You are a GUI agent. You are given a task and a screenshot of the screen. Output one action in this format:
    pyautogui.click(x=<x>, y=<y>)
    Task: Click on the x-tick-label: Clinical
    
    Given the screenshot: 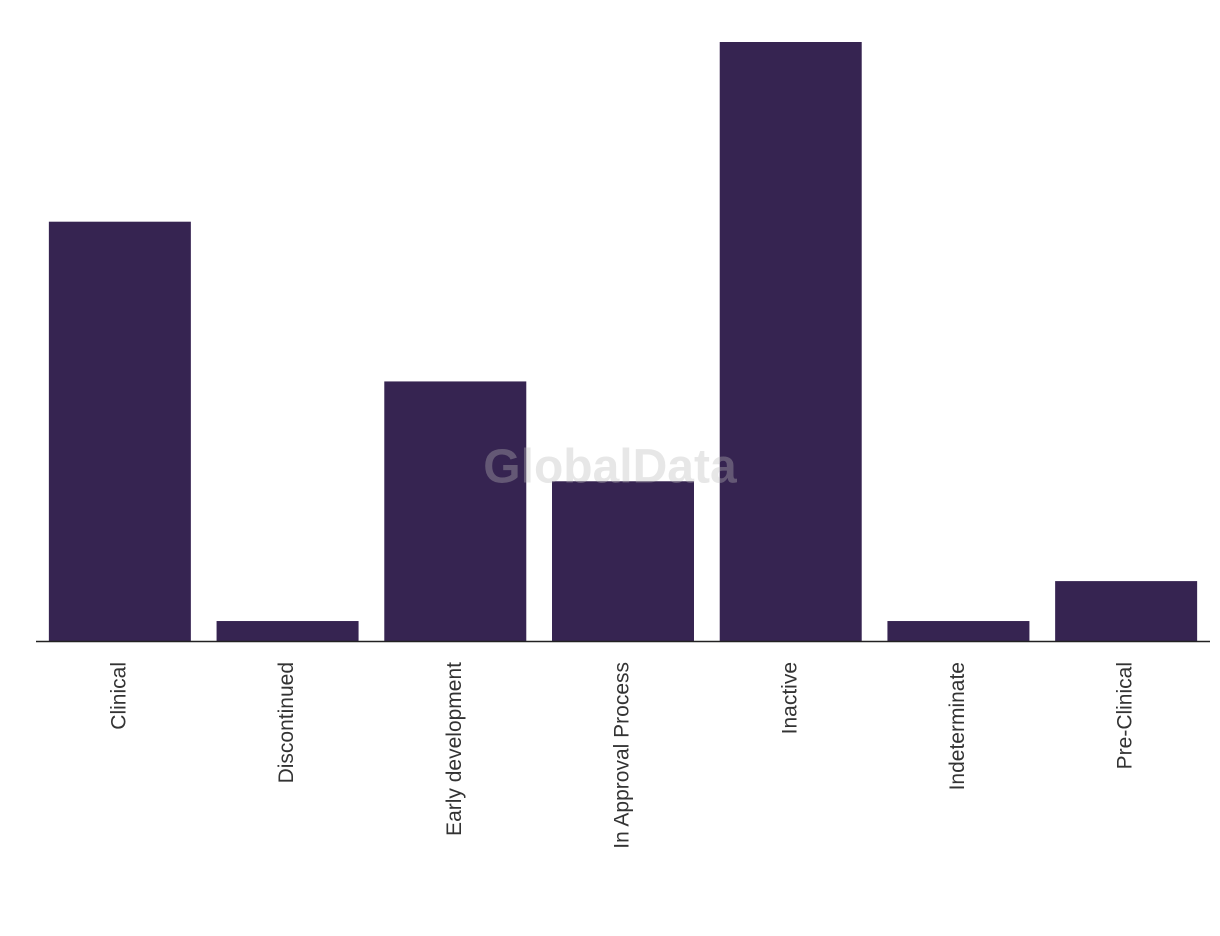 What is the action you would take?
    pyautogui.click(x=118, y=696)
    